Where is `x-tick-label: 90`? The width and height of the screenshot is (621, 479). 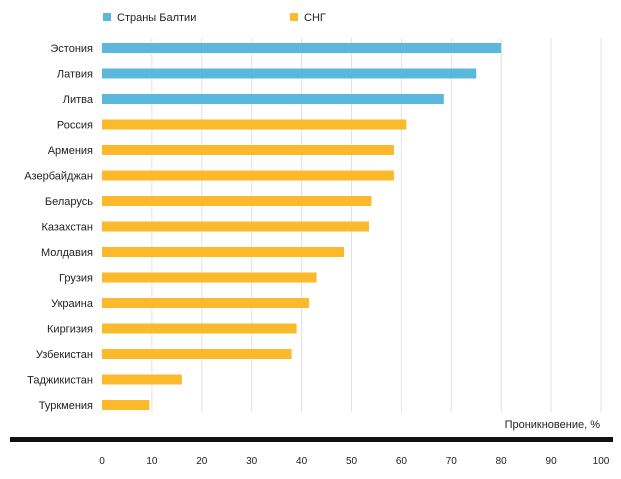
x-tick-label: 90 is located at coordinates (552, 461).